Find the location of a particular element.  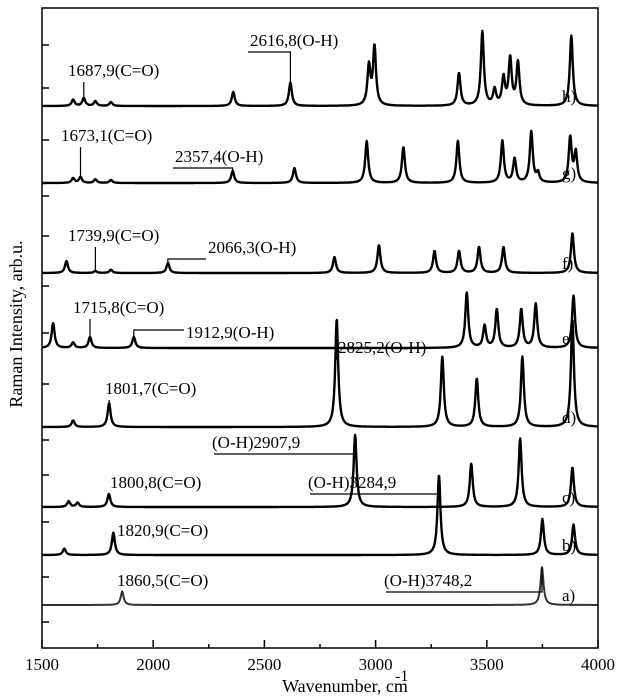

y-axis-title: Raman Intensity, arb.u. is located at coordinates (16, 323).